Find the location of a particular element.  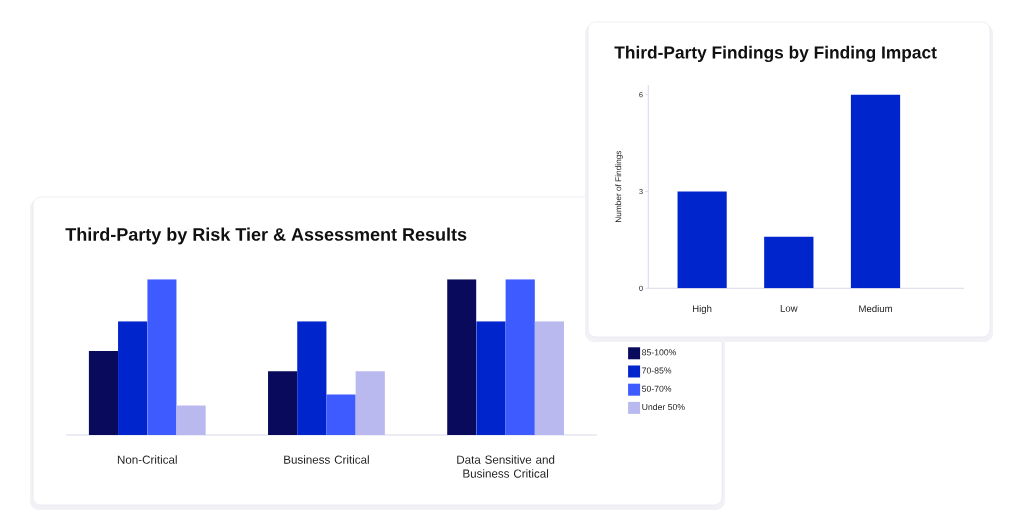

x-tick-label: High is located at coordinates (702, 309).